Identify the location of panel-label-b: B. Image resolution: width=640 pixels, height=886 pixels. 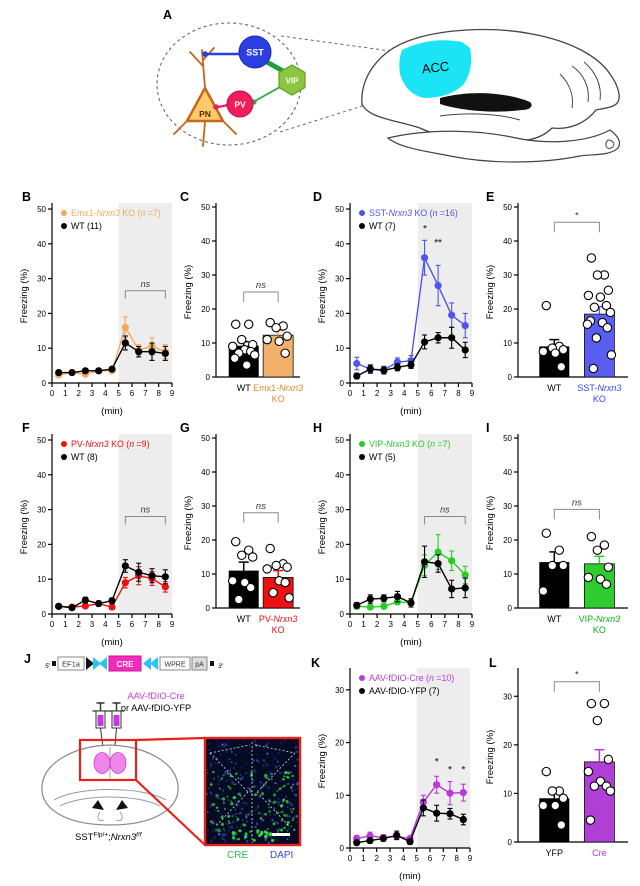
(27, 197).